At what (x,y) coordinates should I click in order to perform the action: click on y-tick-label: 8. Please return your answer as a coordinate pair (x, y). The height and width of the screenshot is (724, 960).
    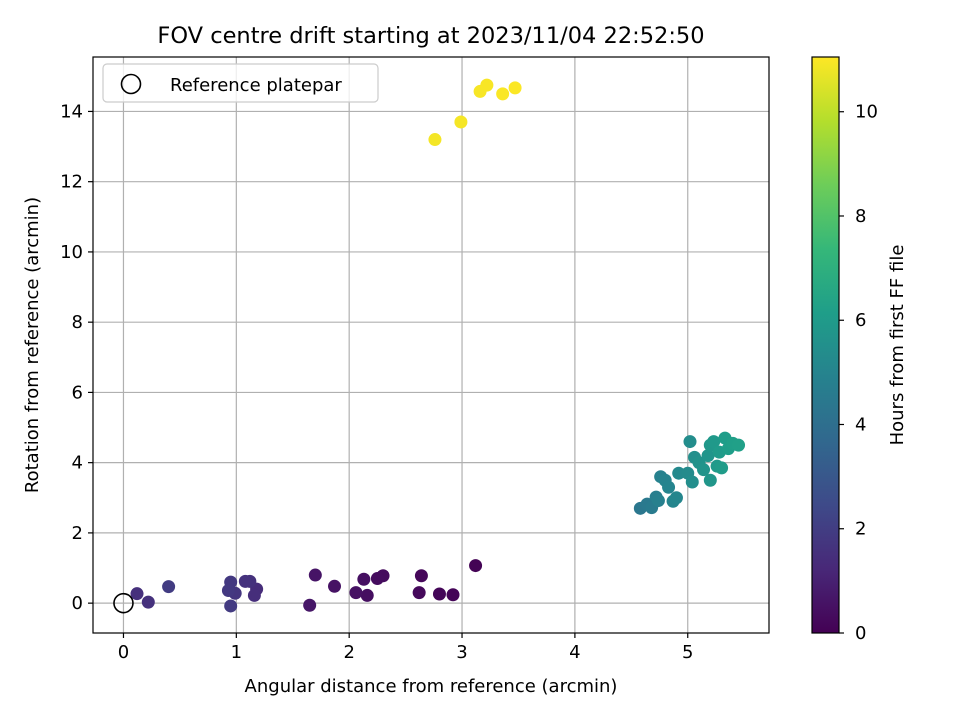
    Looking at the image, I should click on (77, 322).